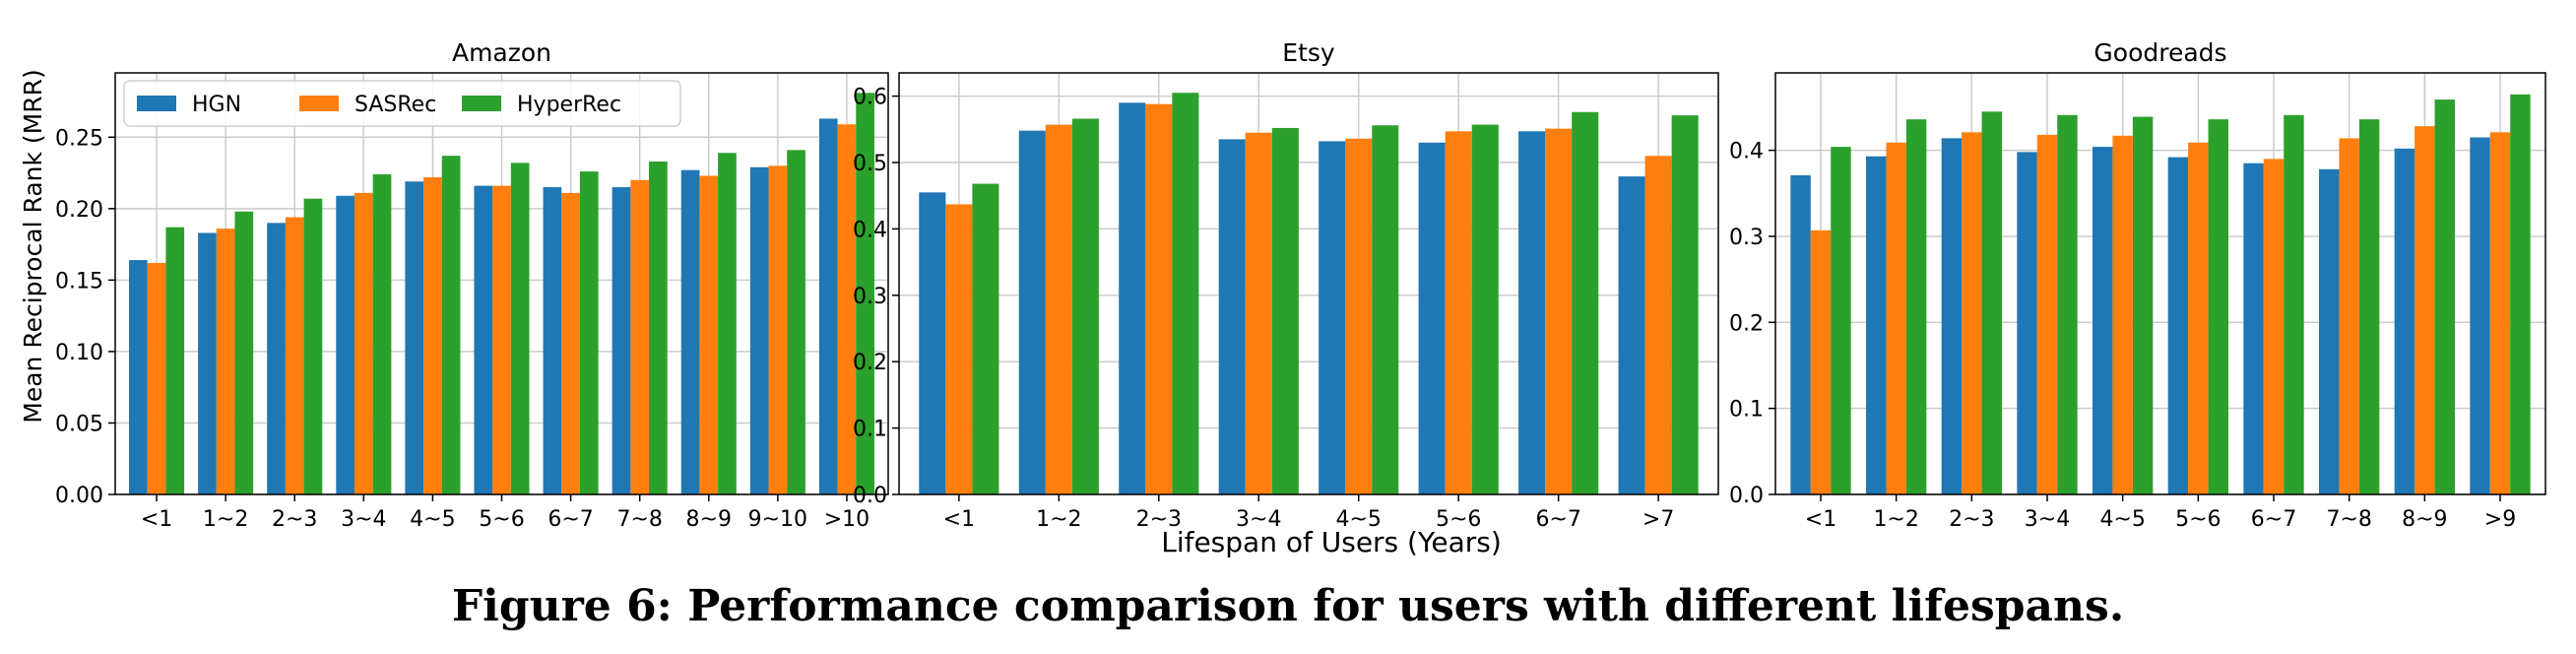 The height and width of the screenshot is (654, 2576). What do you see at coordinates (1746, 238) in the screenshot?
I see `y-tick-label: 0.3` at bounding box center [1746, 238].